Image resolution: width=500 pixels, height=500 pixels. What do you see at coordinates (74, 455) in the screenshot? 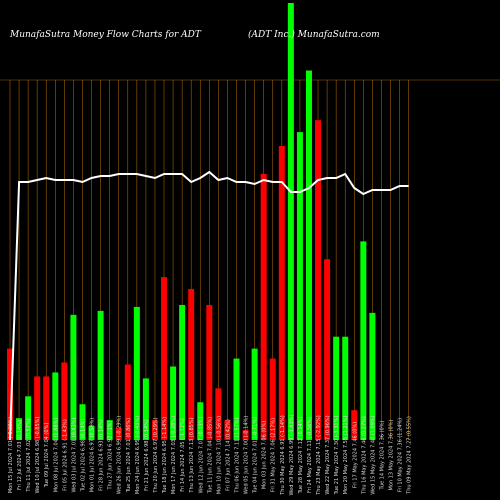
I see `x-tick-label: Wed 03 Jul 2024 7.01 (0.43%)` at bounding box center [74, 455].